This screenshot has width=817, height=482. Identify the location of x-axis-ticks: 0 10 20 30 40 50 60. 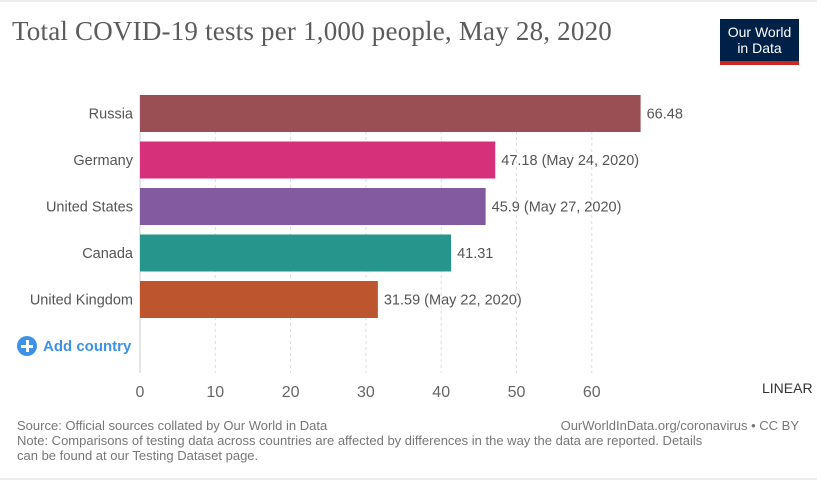
(368, 392).